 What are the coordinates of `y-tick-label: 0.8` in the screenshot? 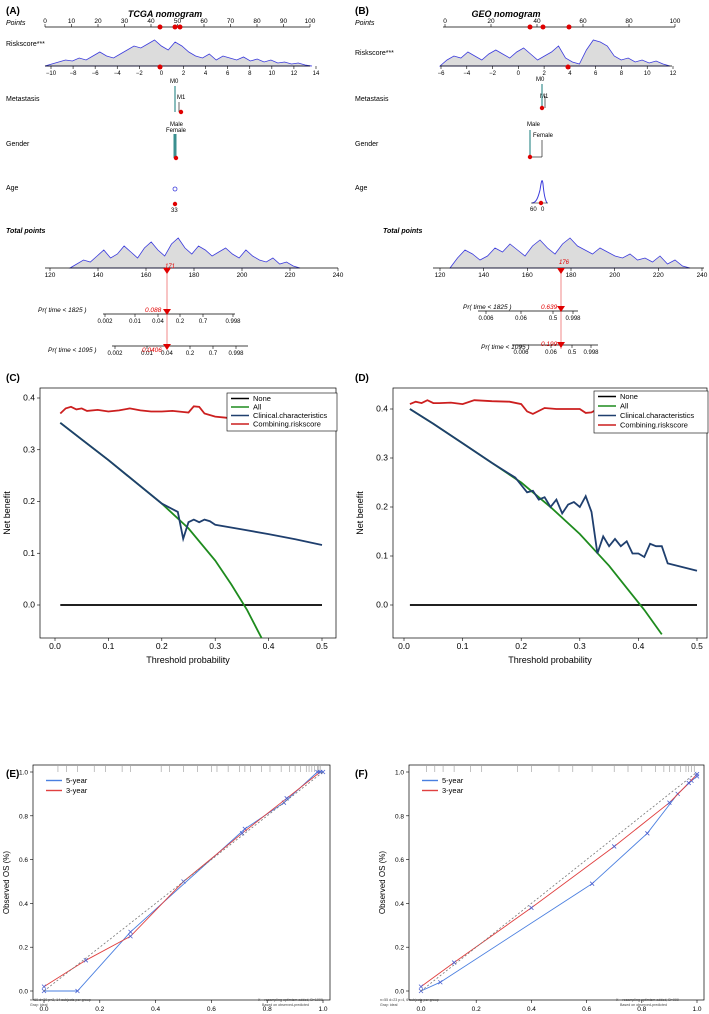 It's located at (23, 816).